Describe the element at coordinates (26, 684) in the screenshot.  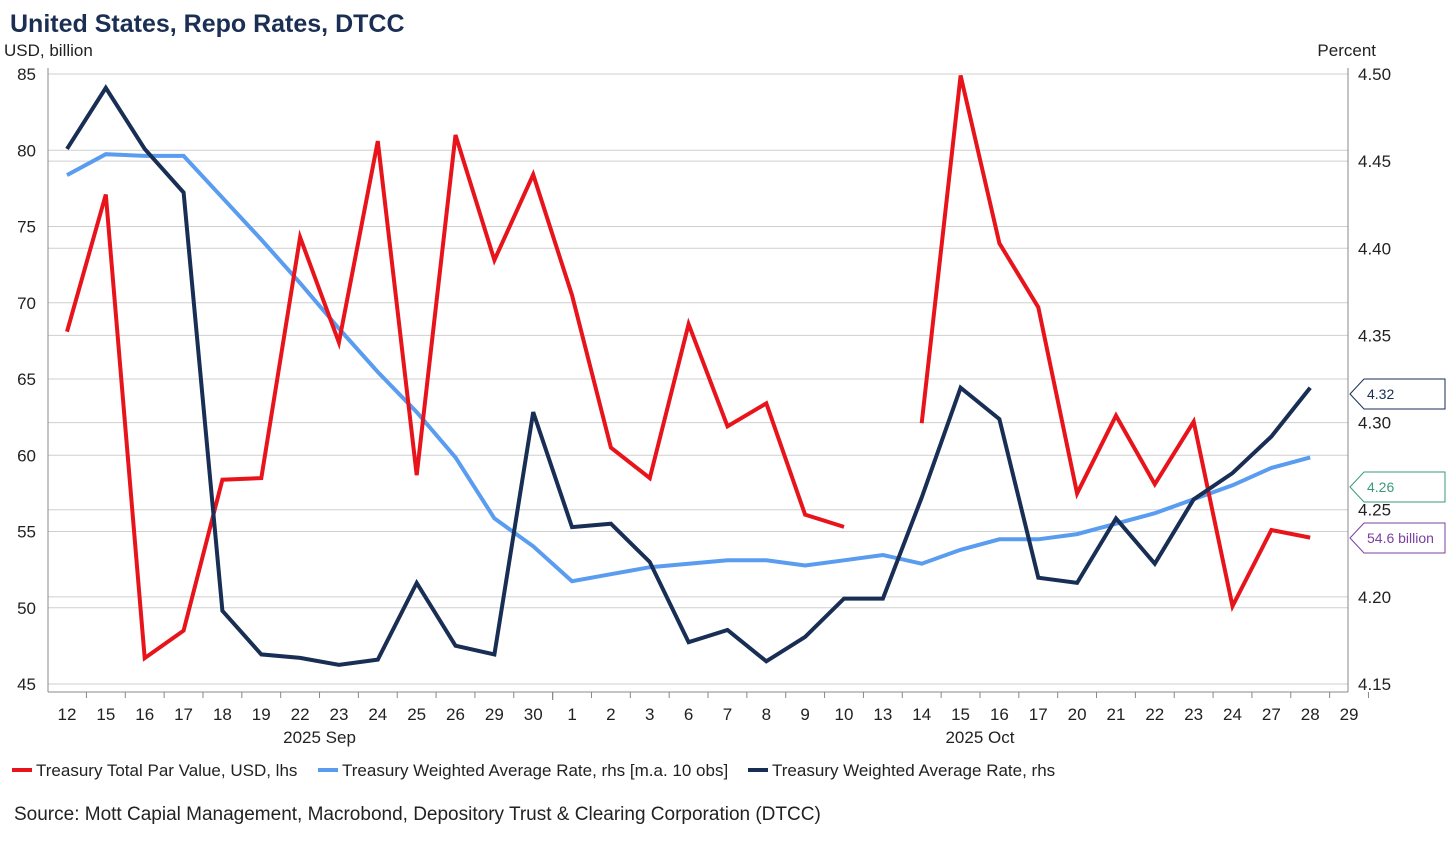
I see `left-tick-label: 45` at that location.